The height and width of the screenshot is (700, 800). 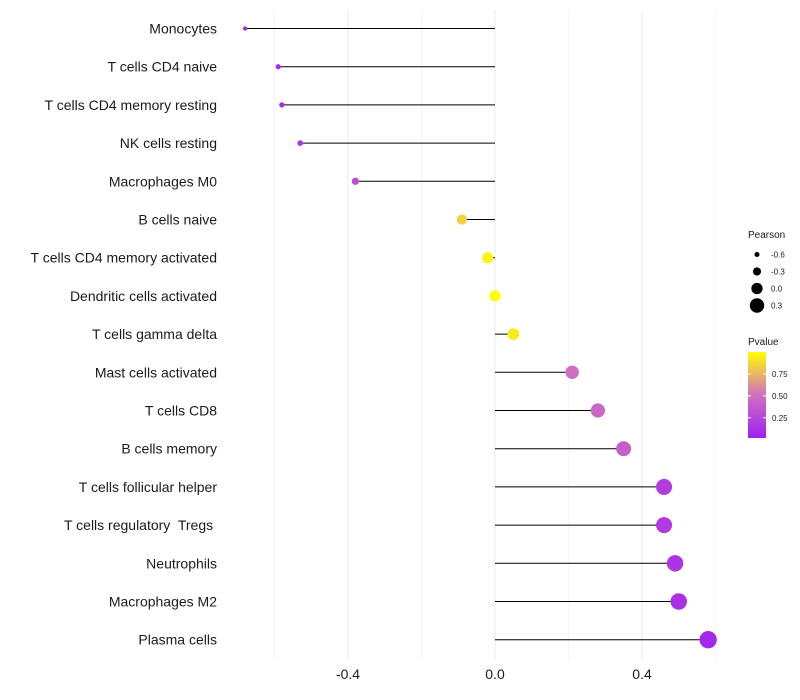 I want to click on category-label: T cells CD4 naive, so click(x=163, y=67).